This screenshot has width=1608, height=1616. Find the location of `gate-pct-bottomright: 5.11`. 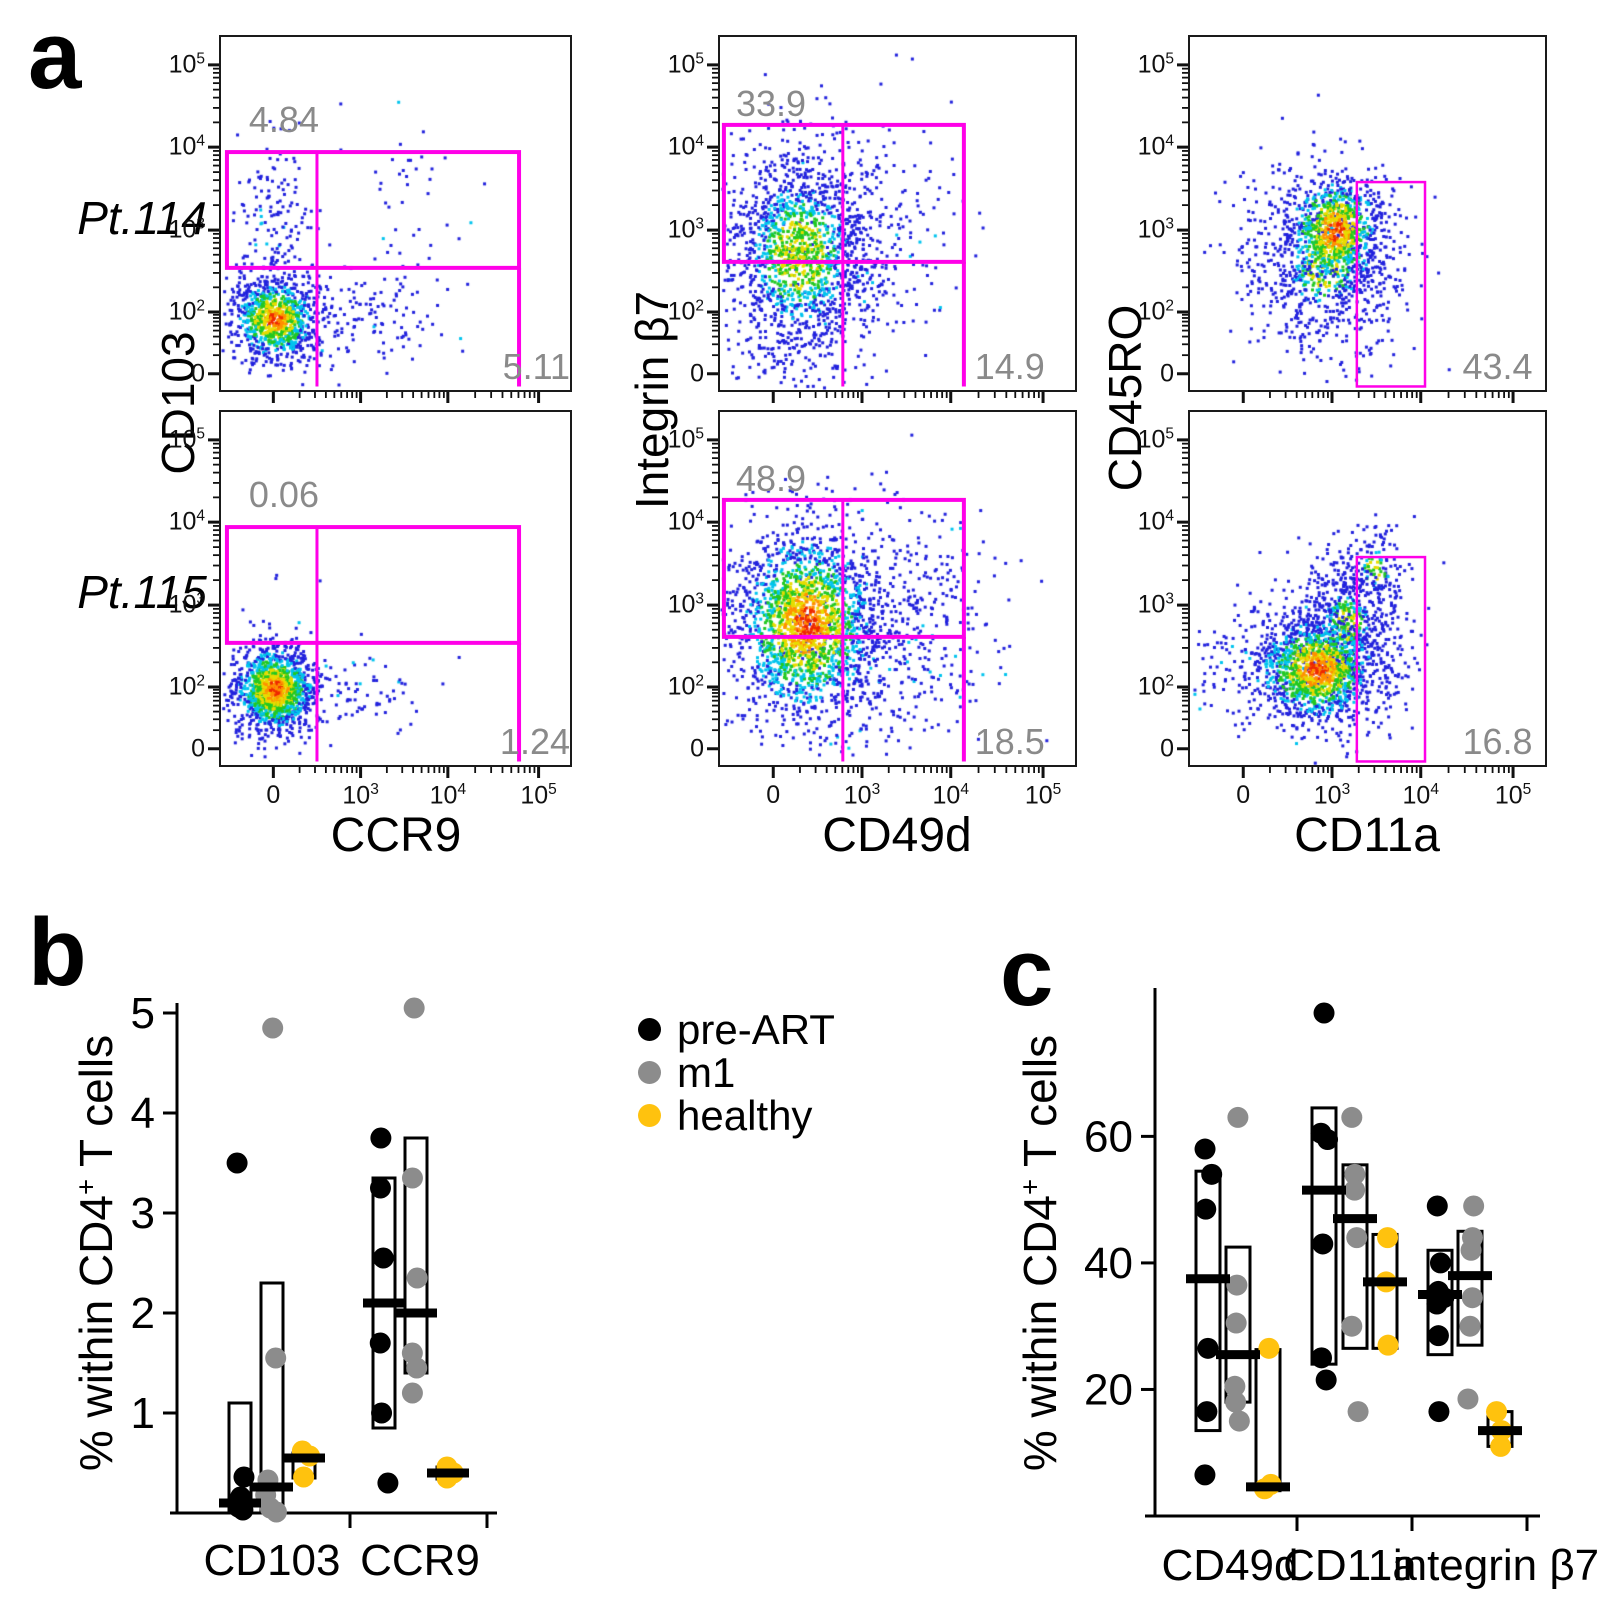

gate-pct-bottomright: 5.11 is located at coordinates (536, 366).